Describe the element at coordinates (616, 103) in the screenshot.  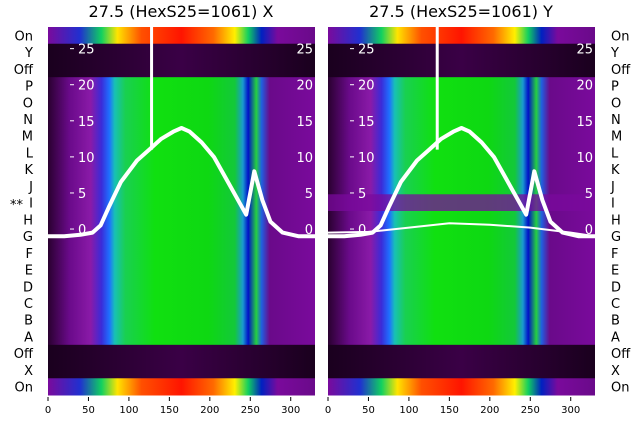
I see `row-label-right: O` at that location.